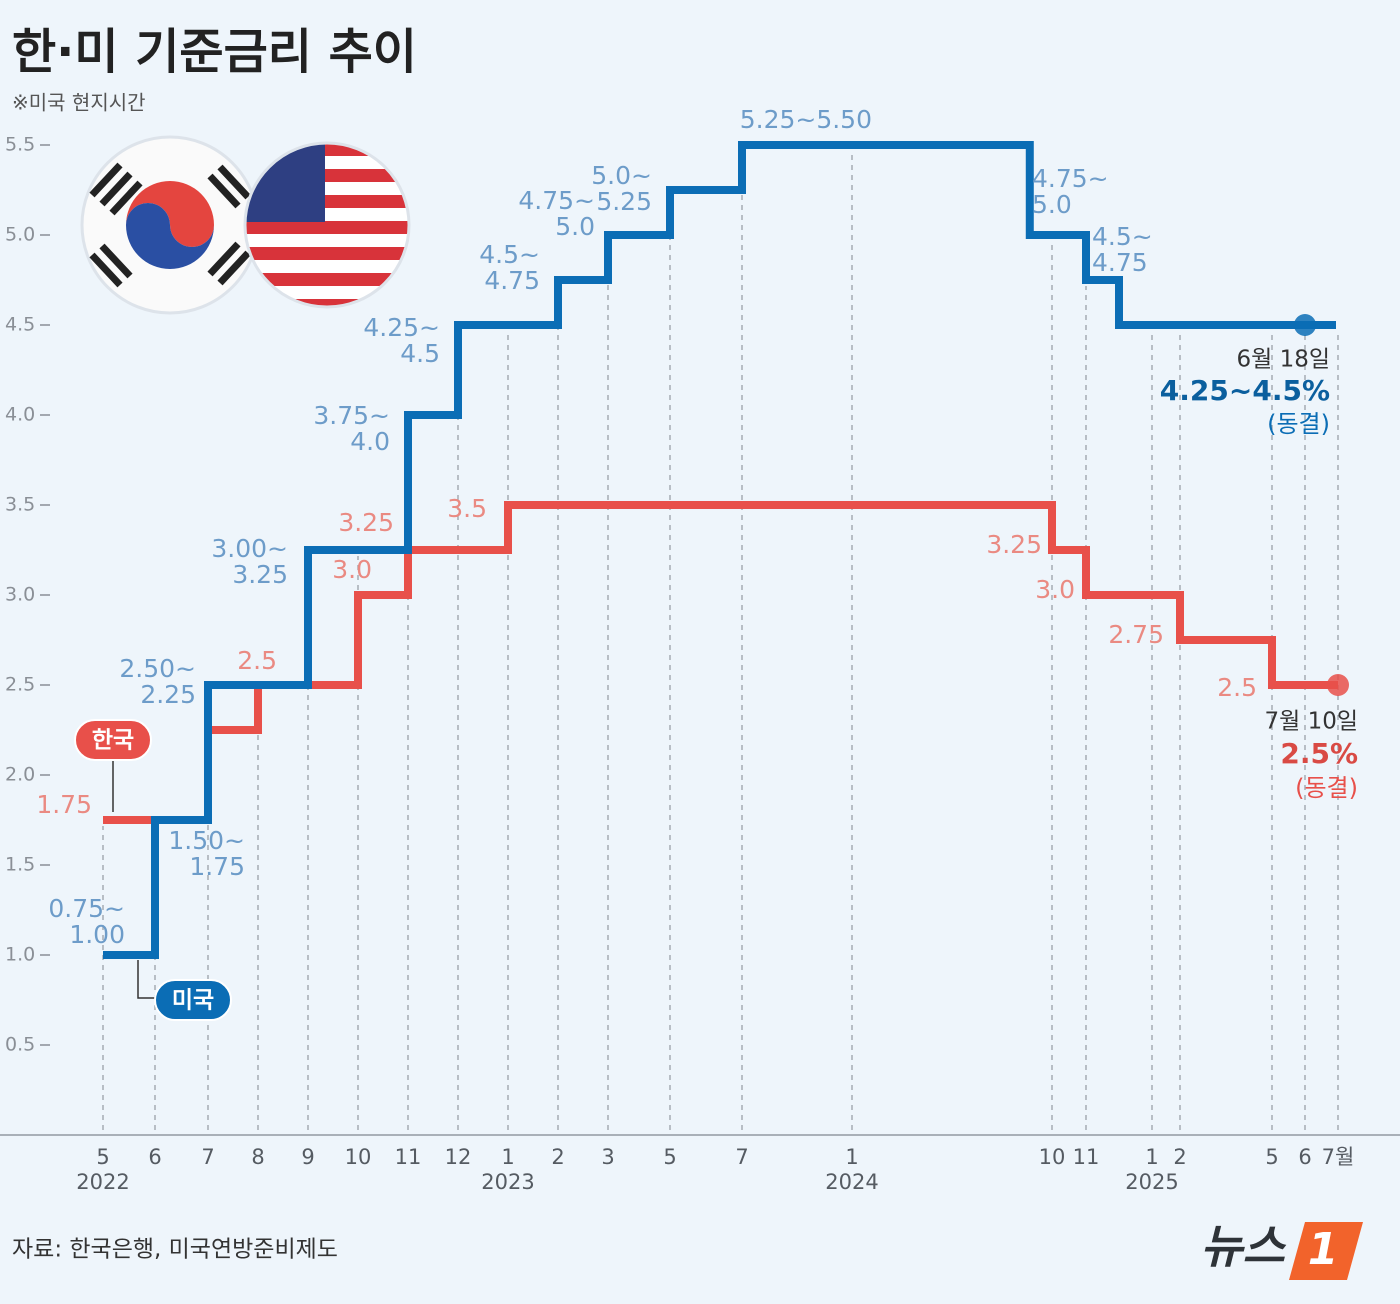 This screenshot has width=1400, height=1304. I want to click on value-label: 5.25, so click(624, 201).